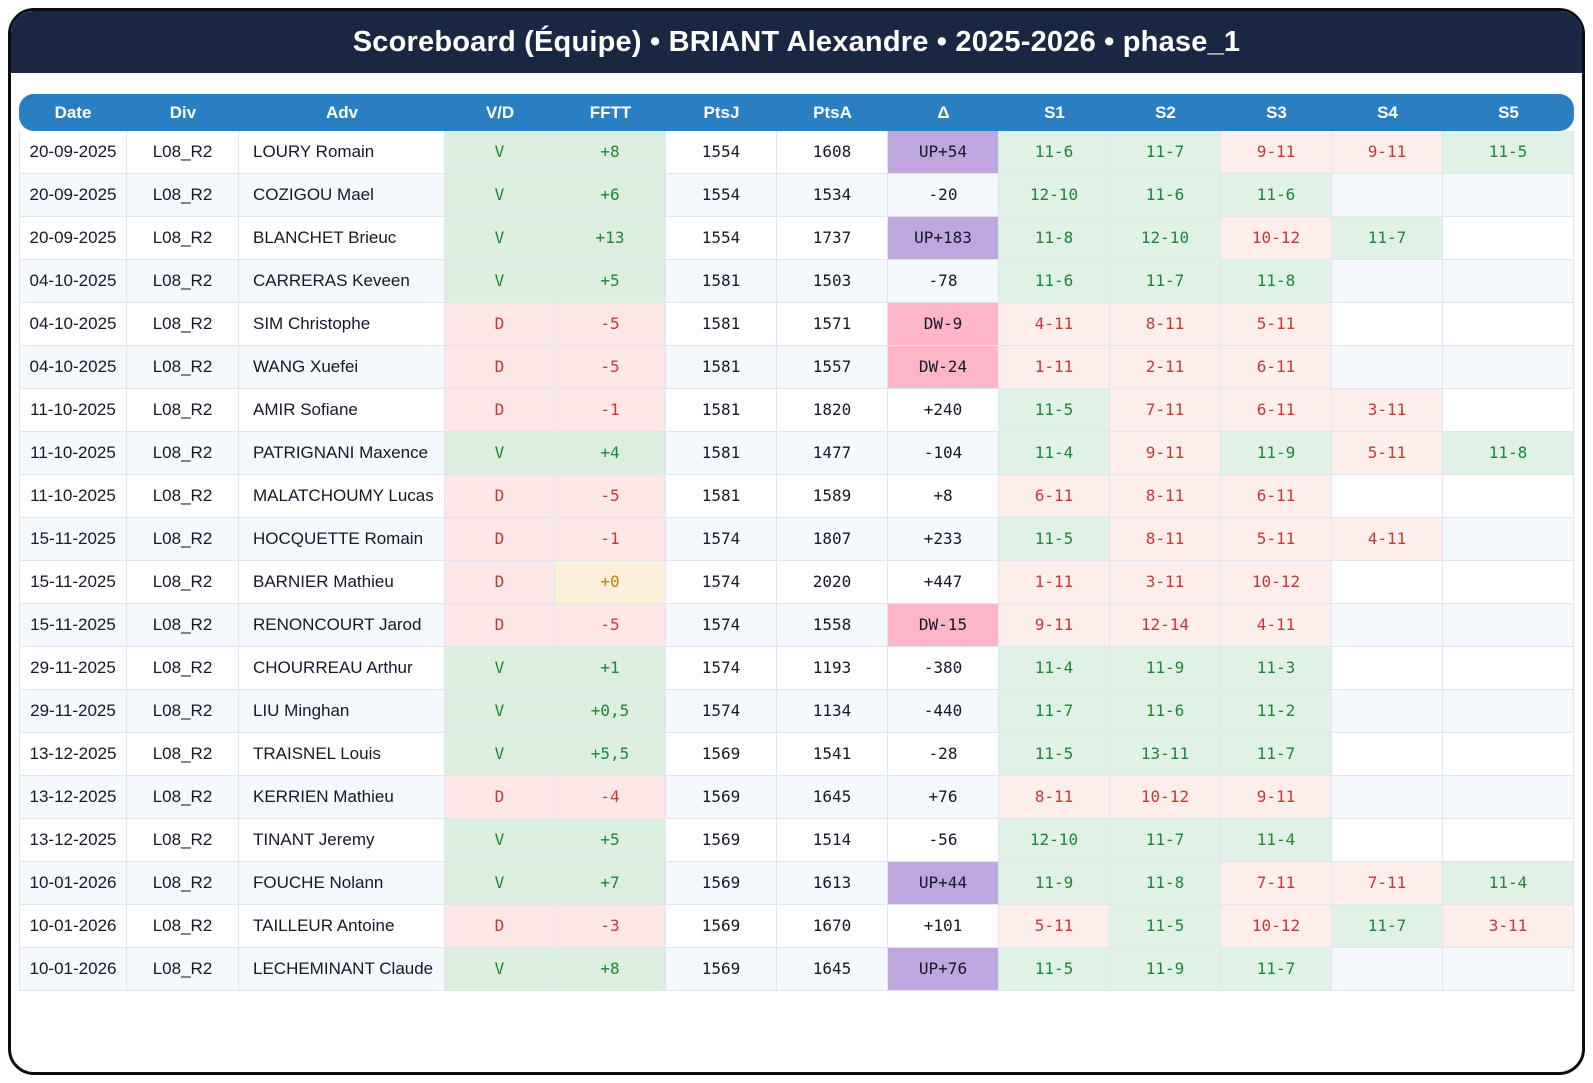 Image resolution: width=1593 pixels, height=1083 pixels. What do you see at coordinates (943, 840) in the screenshot?
I see `cell-delta: -56` at bounding box center [943, 840].